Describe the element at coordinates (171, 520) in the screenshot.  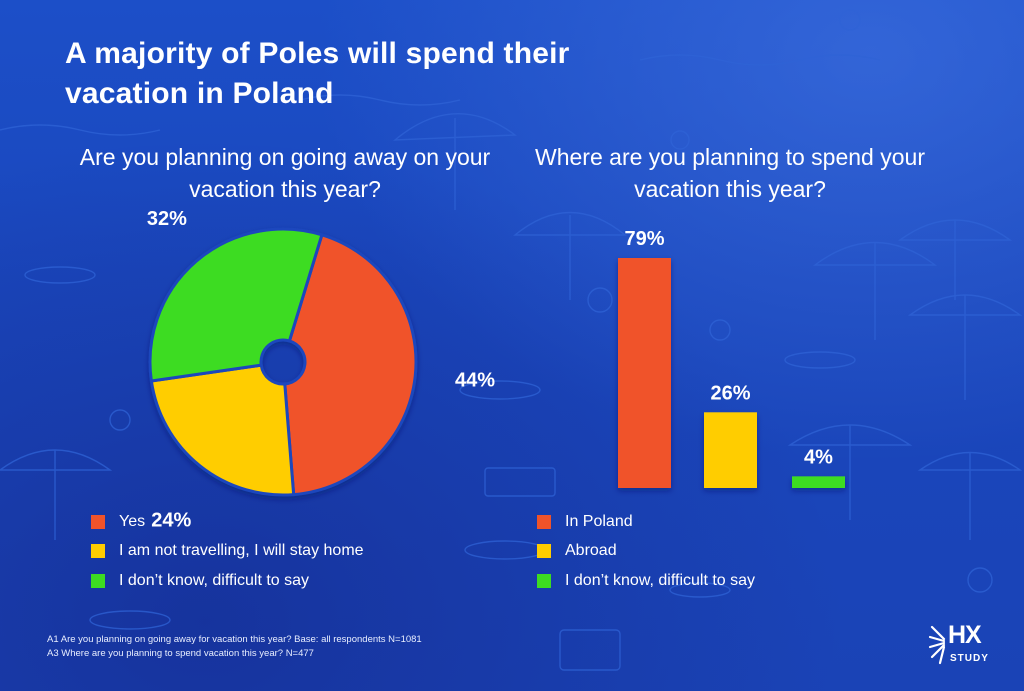
I see `pie-label-stay-home: 24%` at that location.